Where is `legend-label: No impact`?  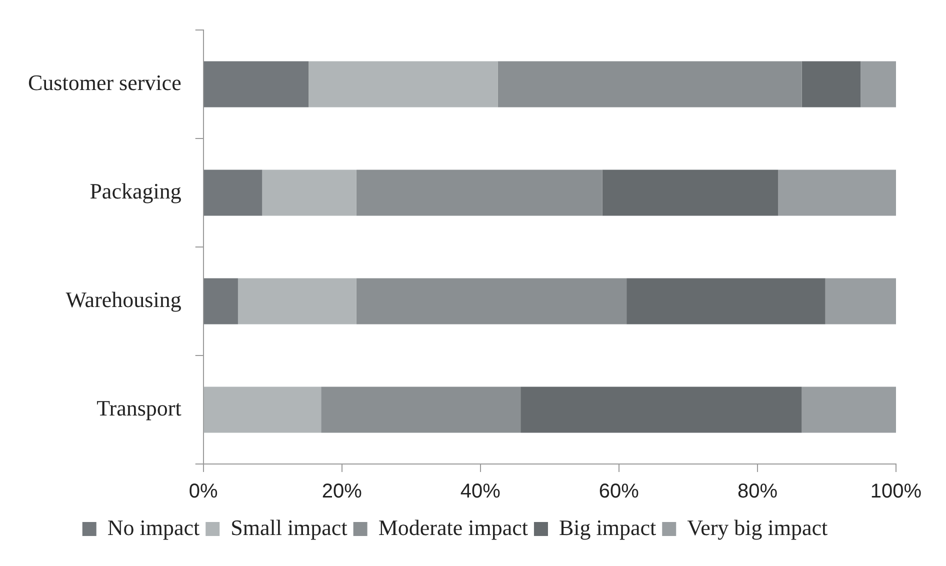
legend-label: No impact is located at coordinates (153, 527).